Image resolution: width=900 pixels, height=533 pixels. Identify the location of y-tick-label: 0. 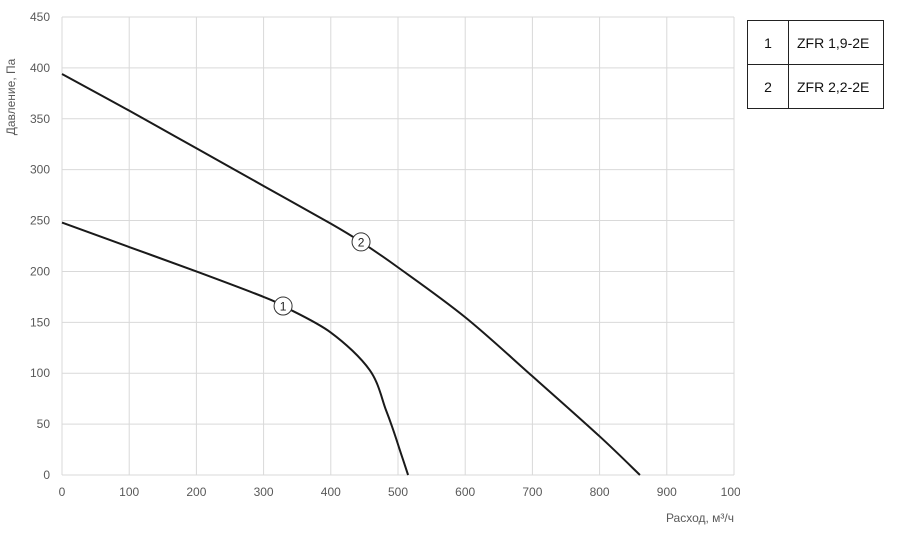
(46, 475).